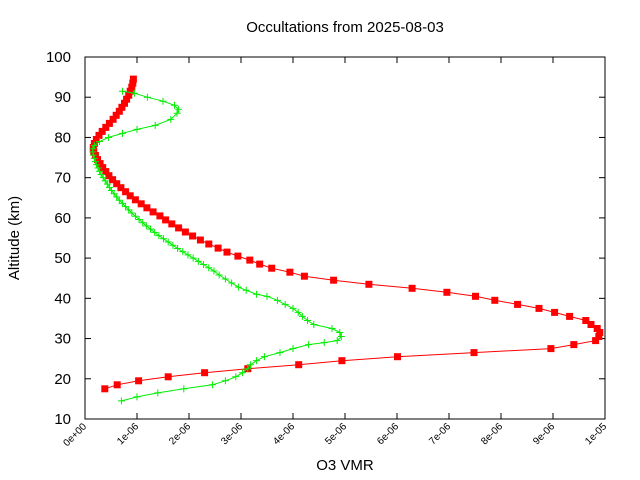 This screenshot has height=480, width=640. I want to click on x-axis-label: O3 VMR, so click(345, 465).